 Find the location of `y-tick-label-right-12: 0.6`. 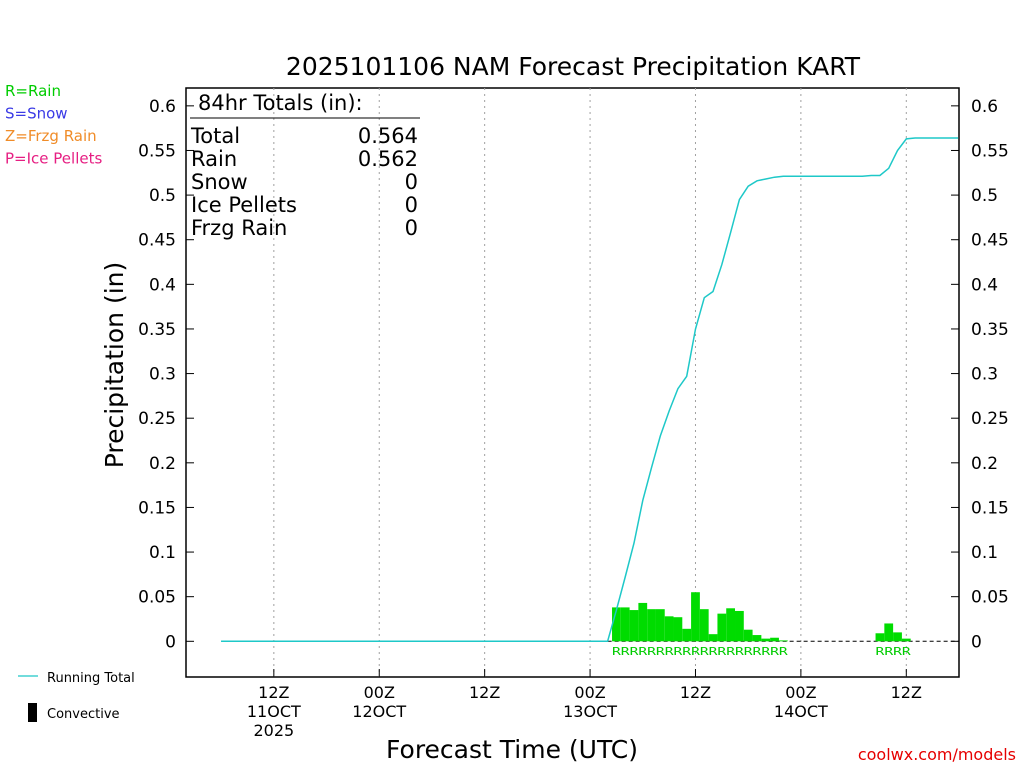

y-tick-label-right-12: 0.6 is located at coordinates (984, 107).